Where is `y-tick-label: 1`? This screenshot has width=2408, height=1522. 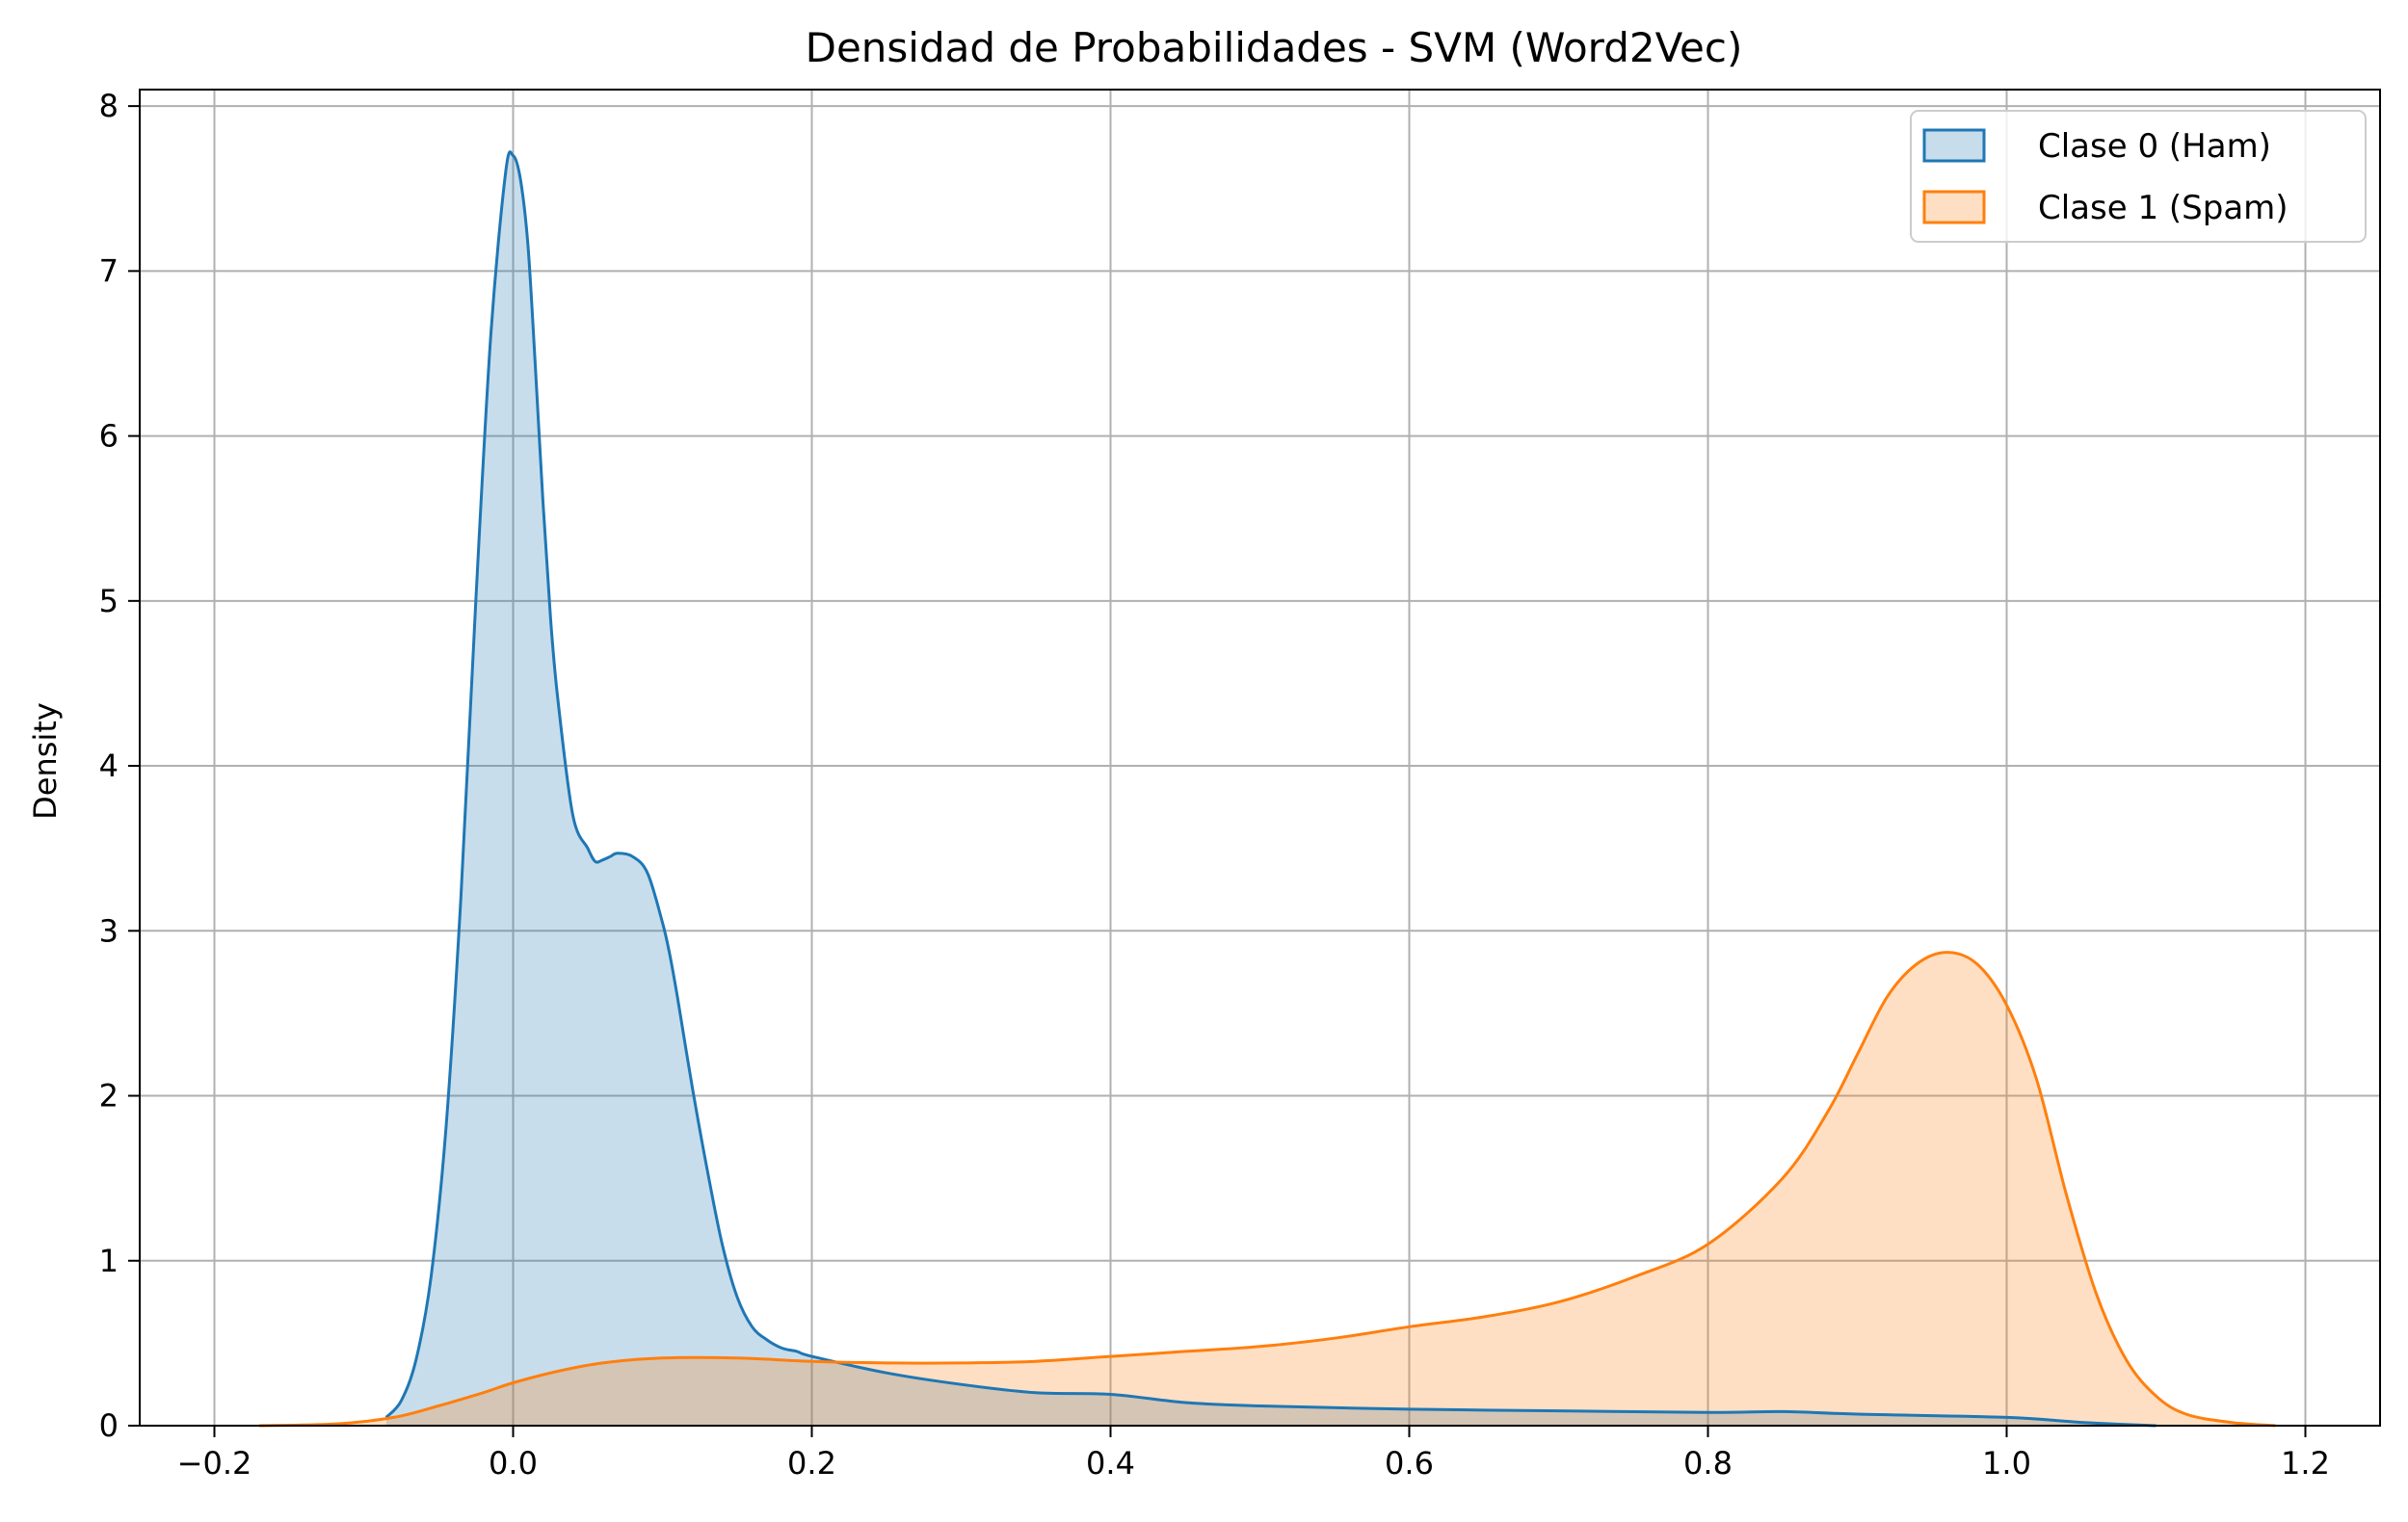
y-tick-label: 1 is located at coordinates (109, 1261).